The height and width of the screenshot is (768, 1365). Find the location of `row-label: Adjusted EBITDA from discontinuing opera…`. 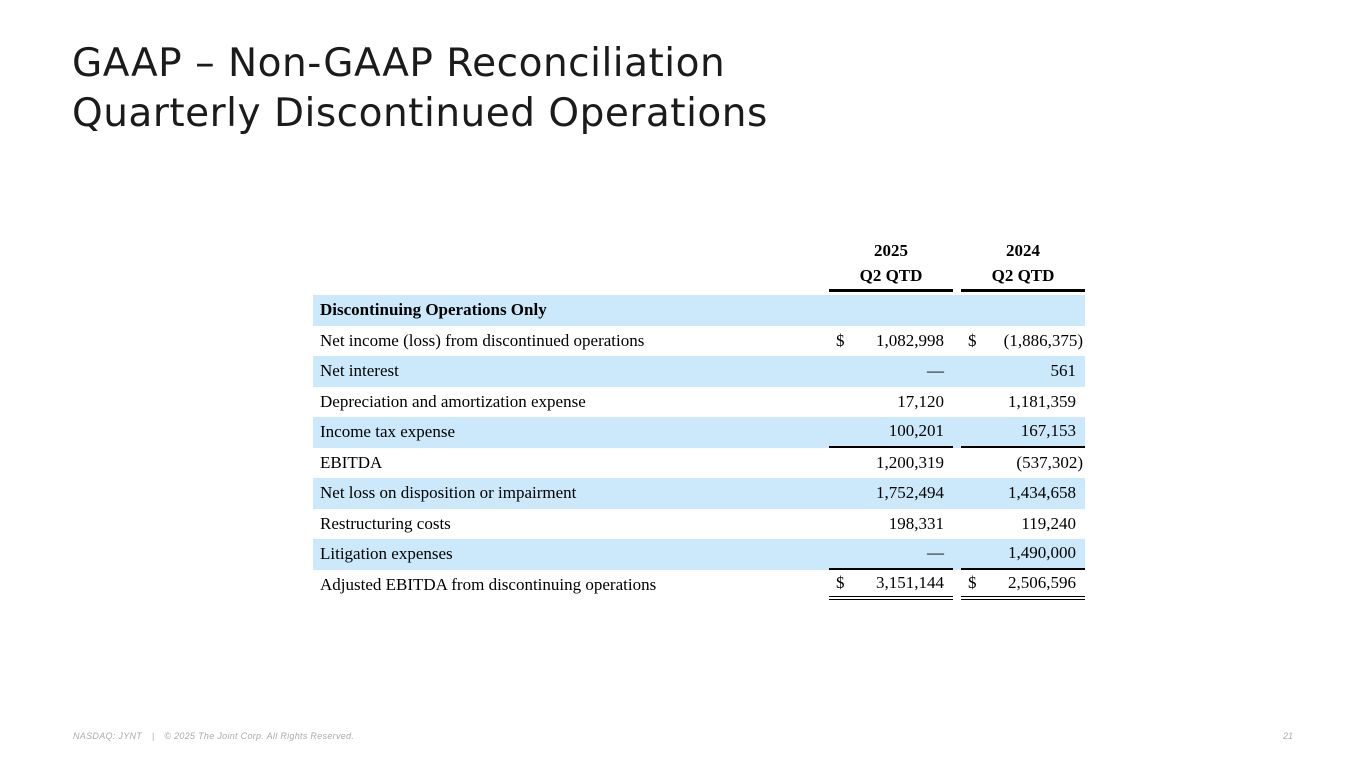

row-label: Adjusted EBITDA from discontinuing opera… is located at coordinates (488, 584).